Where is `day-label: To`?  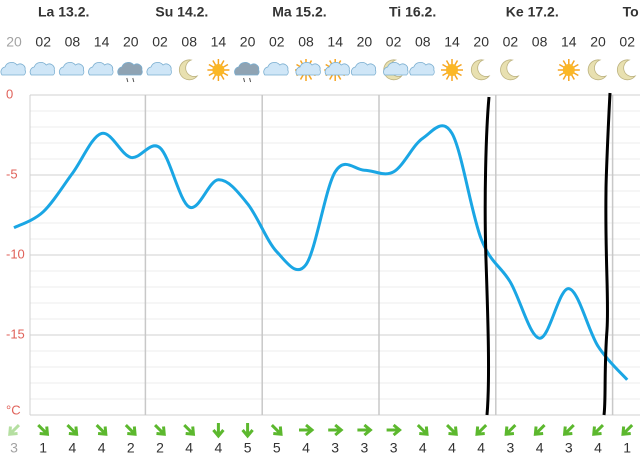
day-label: To is located at coordinates (631, 12).